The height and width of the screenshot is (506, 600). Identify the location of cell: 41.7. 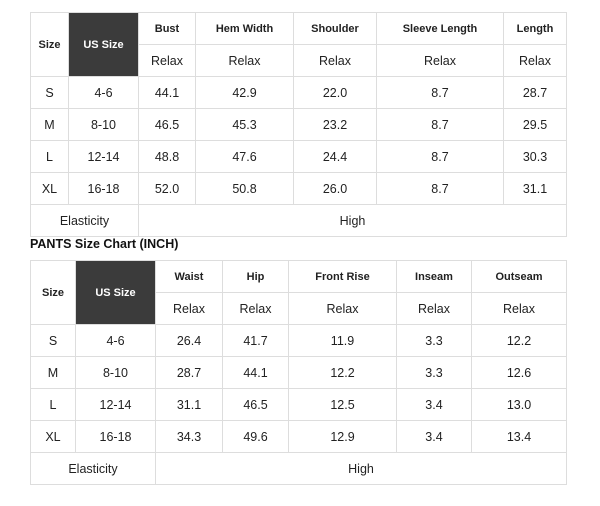
(255, 340).